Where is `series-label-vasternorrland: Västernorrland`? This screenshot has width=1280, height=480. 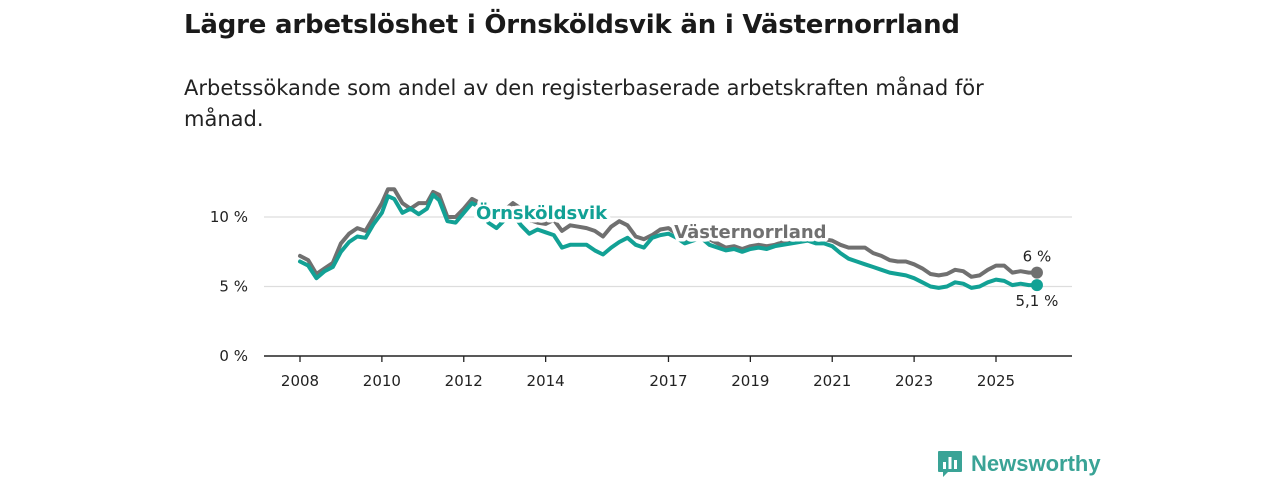
series-label-vasternorrland: Västernorrland is located at coordinates (750, 232).